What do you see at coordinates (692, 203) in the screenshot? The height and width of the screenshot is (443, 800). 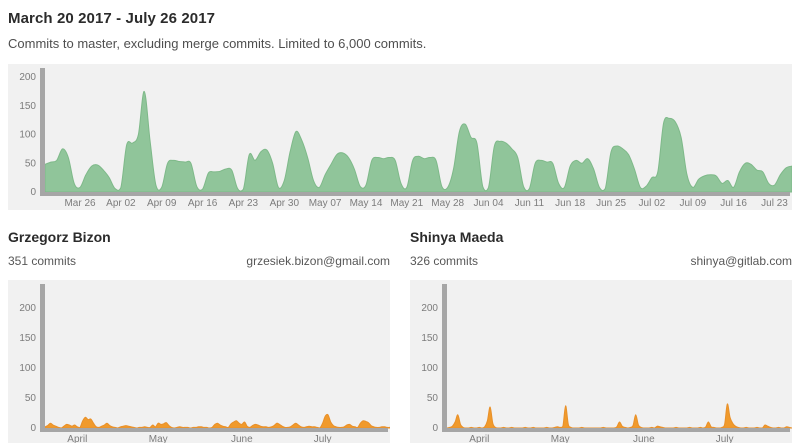 I see `x-axis-tick-label: Jul 09` at bounding box center [692, 203].